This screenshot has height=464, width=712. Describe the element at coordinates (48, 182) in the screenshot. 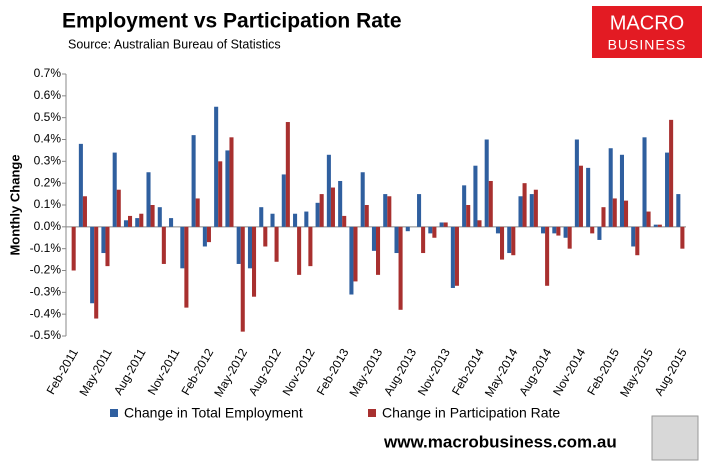

I see `y-tick-label: 0.2%` at that location.